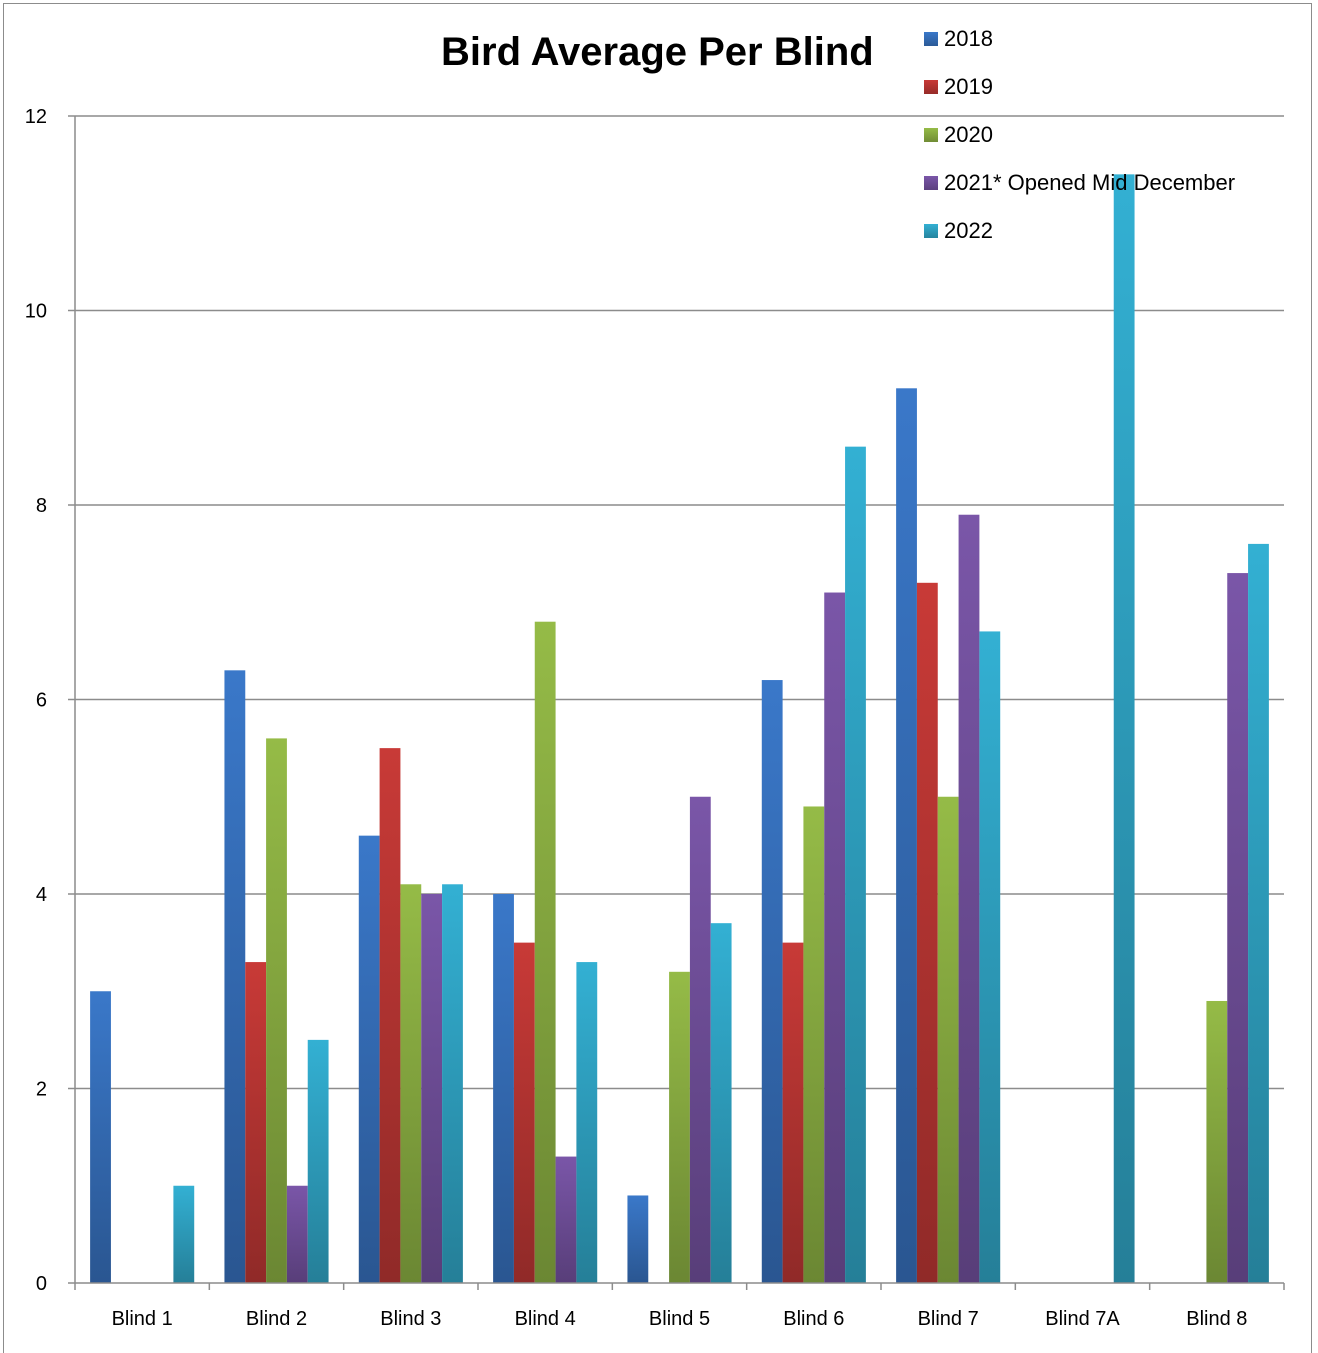 The width and height of the screenshot is (1318, 1353). What do you see at coordinates (36, 312) in the screenshot?
I see `y-tick-label: 10` at bounding box center [36, 312].